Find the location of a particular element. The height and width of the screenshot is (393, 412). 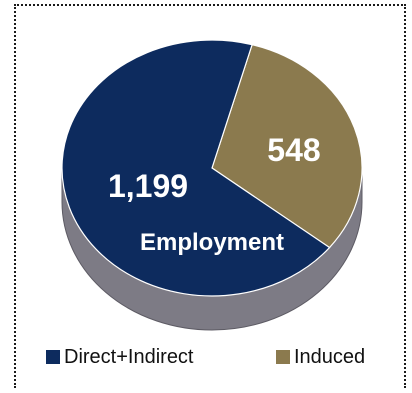

legend-label-direct-indirect: Direct+Indirect is located at coordinates (129, 356).